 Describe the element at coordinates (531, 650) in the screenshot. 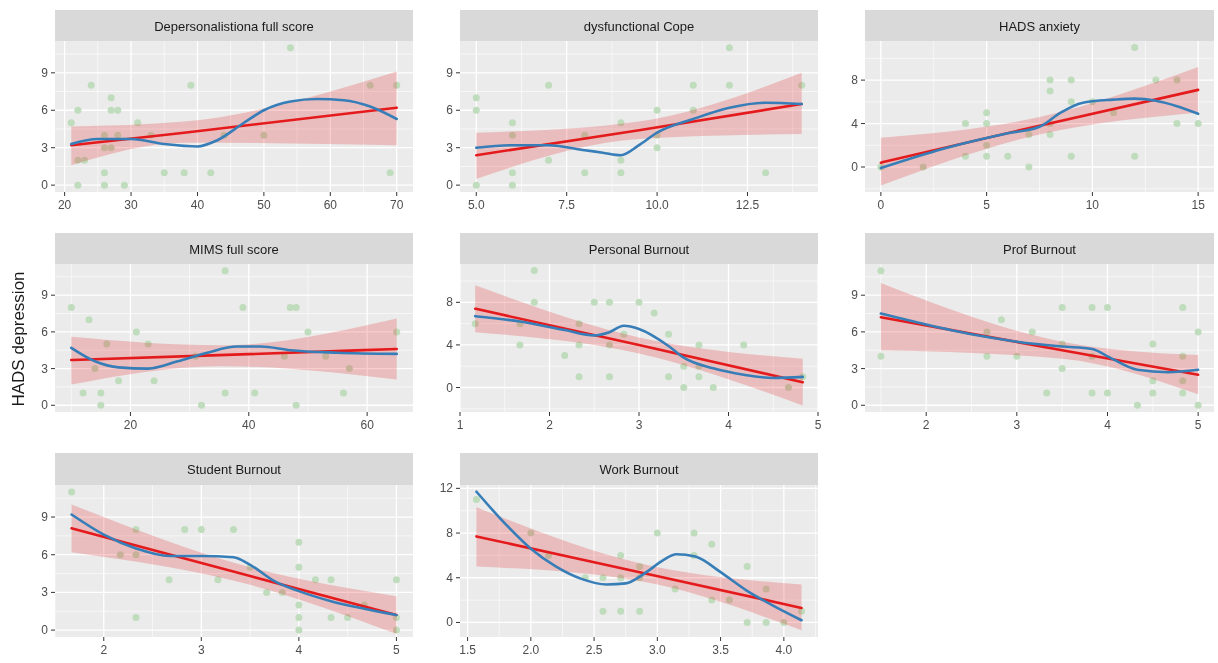

I see `x-tick-label: 2.0` at that location.